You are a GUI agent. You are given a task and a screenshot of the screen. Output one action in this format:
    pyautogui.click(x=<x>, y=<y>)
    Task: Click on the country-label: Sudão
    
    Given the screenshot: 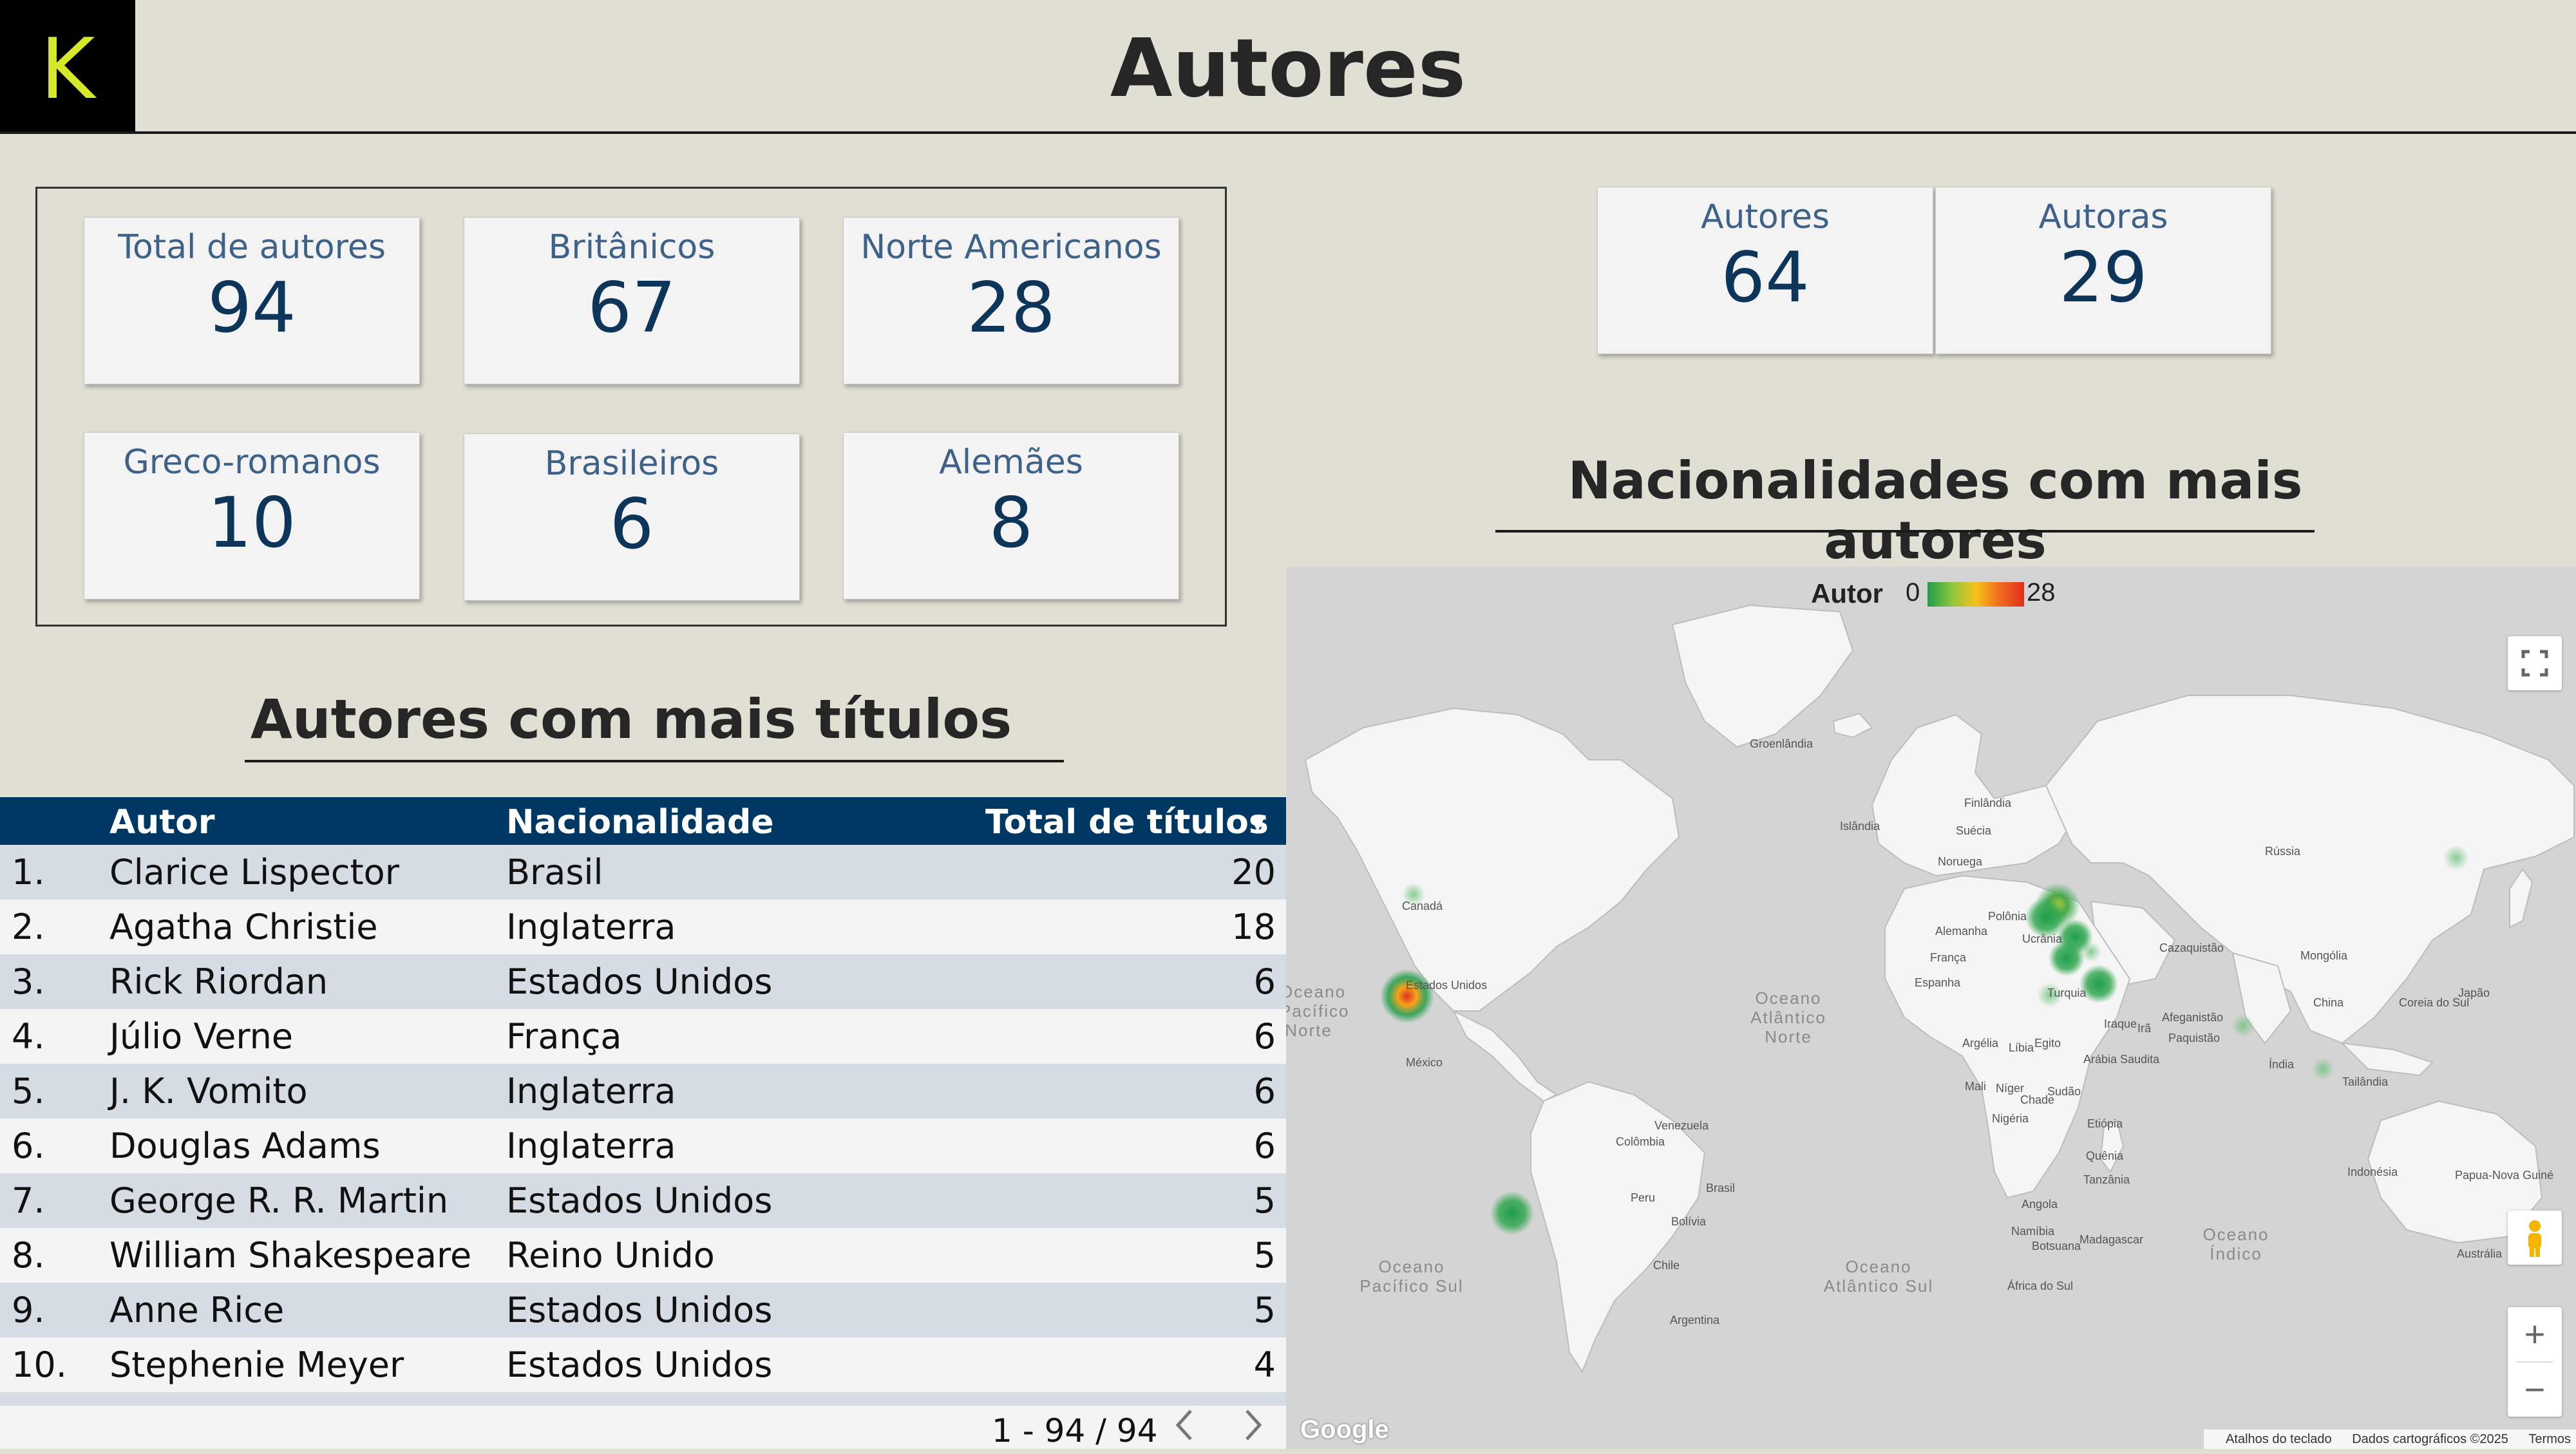 What is the action you would take?
    pyautogui.click(x=2064, y=1091)
    